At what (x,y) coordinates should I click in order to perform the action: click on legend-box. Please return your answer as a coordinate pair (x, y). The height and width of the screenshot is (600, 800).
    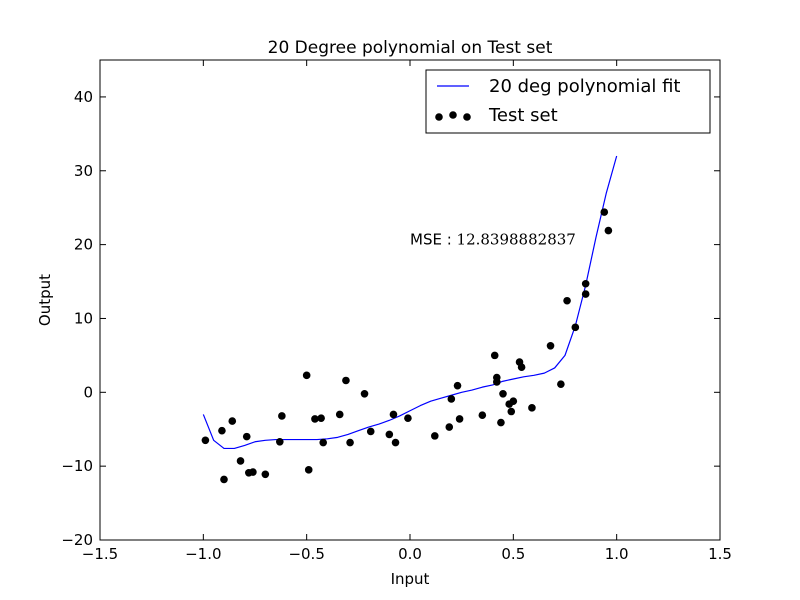
    Looking at the image, I should click on (568, 101).